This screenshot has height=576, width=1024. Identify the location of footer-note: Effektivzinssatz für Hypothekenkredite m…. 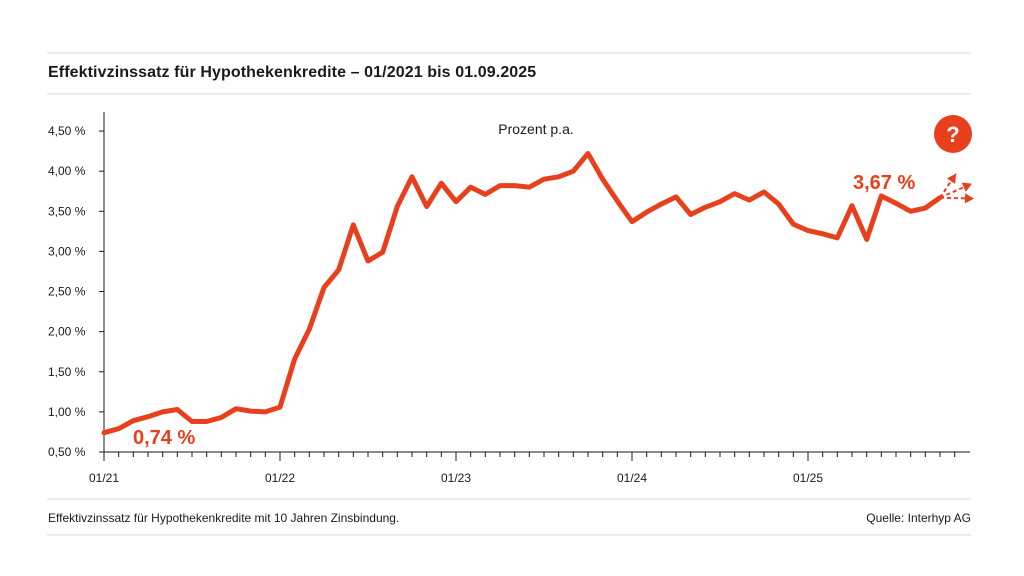
(224, 518).